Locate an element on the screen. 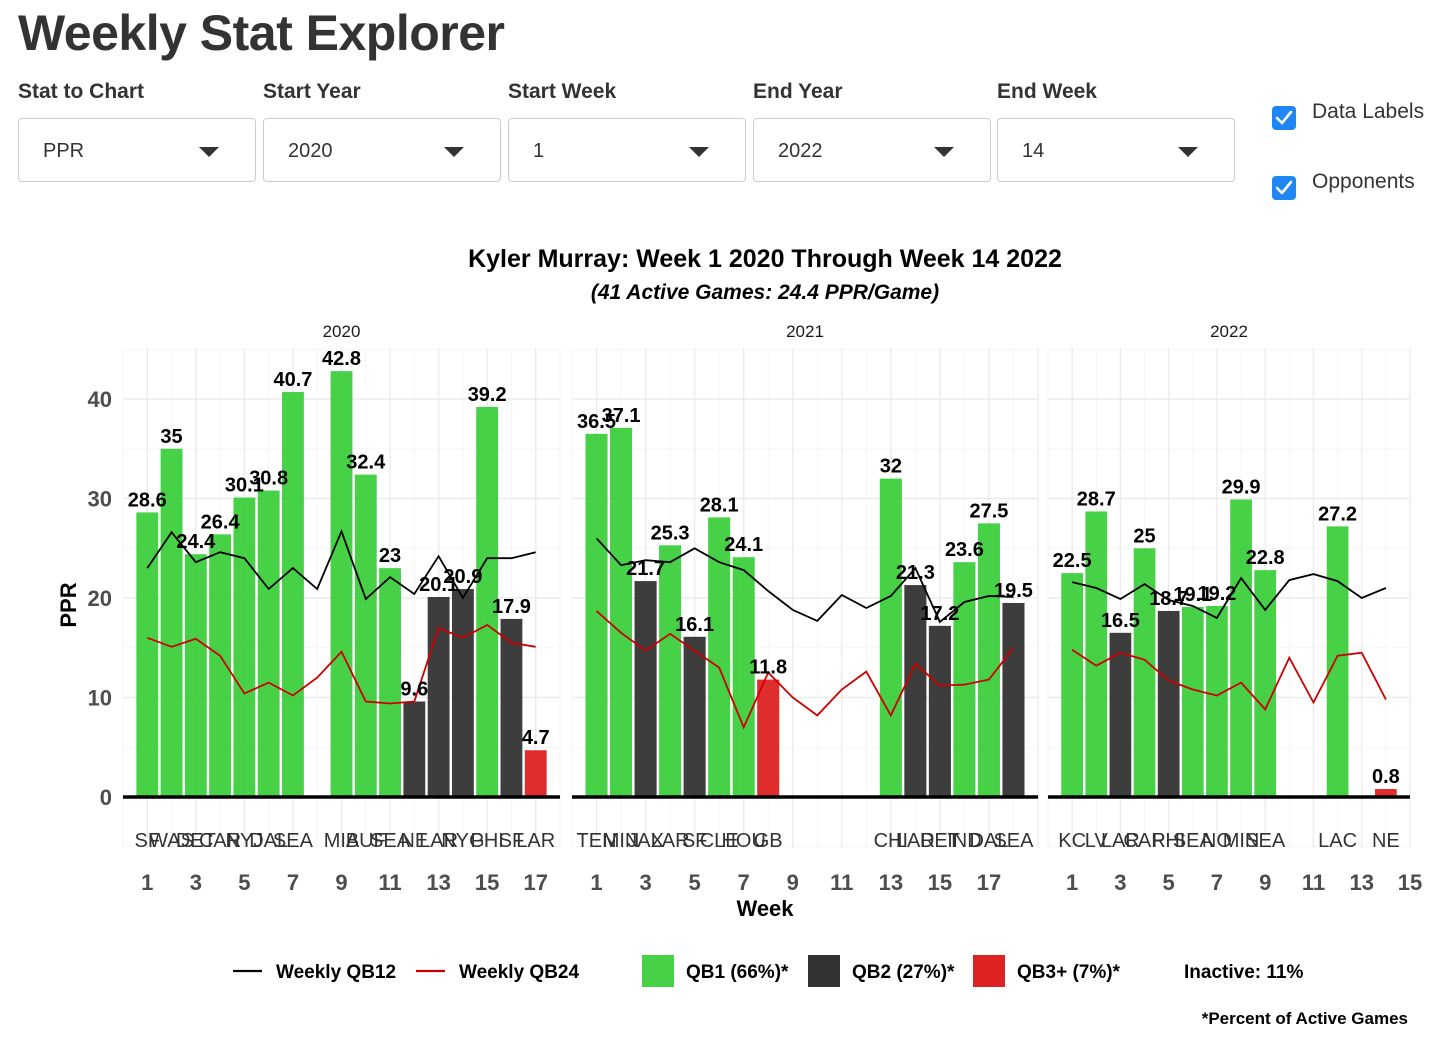 Image resolution: width=1432 pixels, height=1038 pixels. data-label: 28.1 is located at coordinates (719, 505).